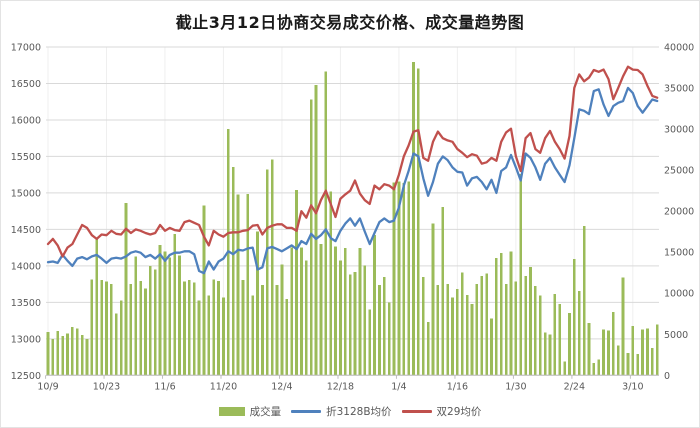  Describe the element at coordinates (679, 253) in the screenshot. I see `y-right-tick-label: 15000` at that location.